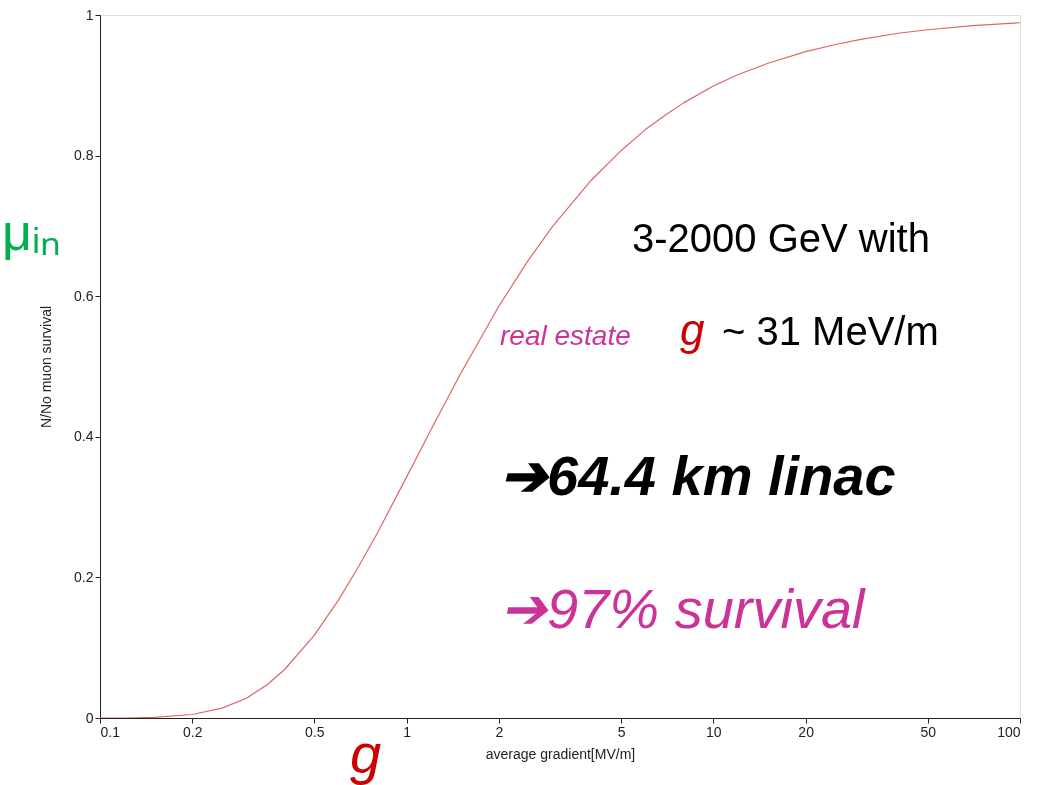 The image size is (1044, 785). I want to click on x-tick-label: 10, so click(714, 731).